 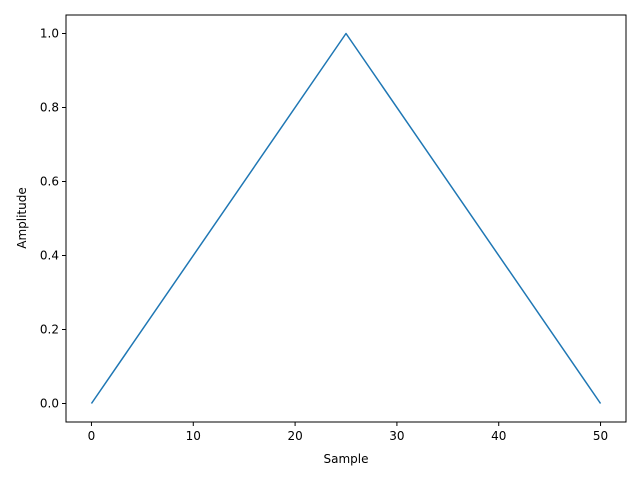 I want to click on x-axis-label: Sample, so click(x=346, y=459).